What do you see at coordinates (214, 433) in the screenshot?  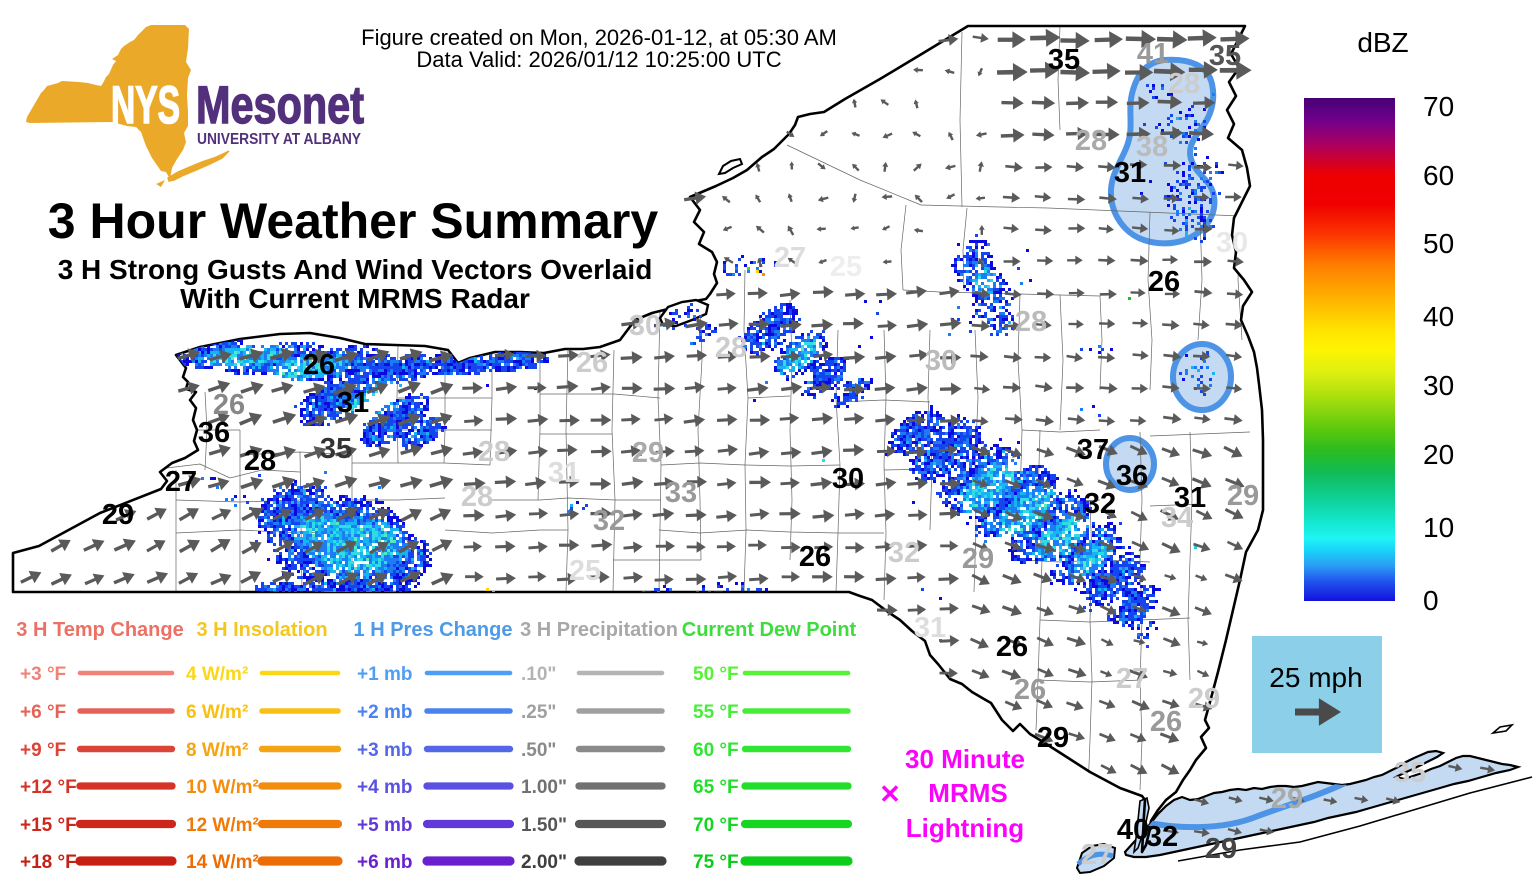 I see `svg-text: 36` at bounding box center [214, 433].